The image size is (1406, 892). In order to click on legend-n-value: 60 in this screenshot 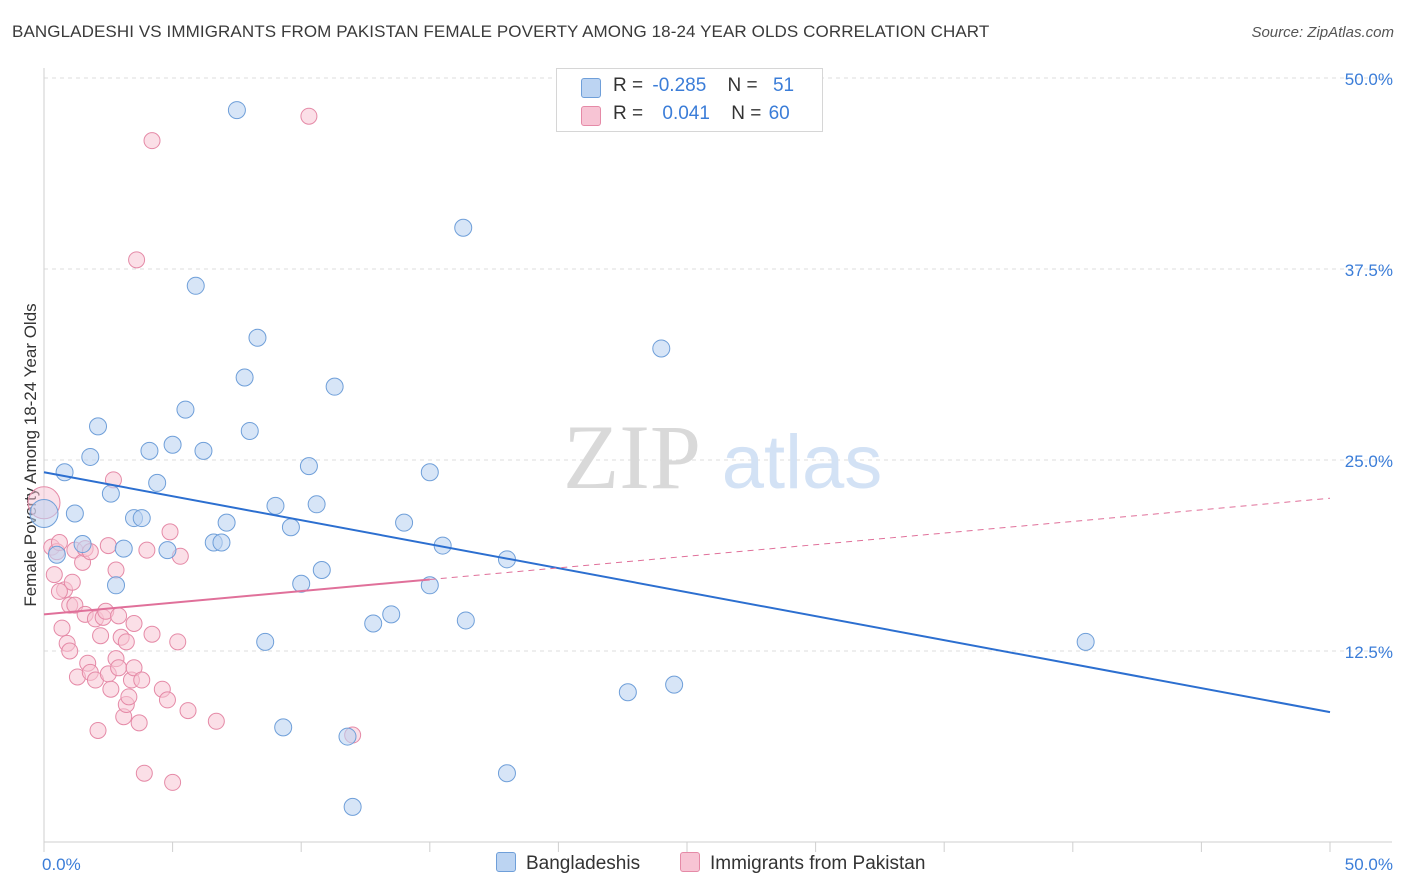, I will do `click(779, 113)`.